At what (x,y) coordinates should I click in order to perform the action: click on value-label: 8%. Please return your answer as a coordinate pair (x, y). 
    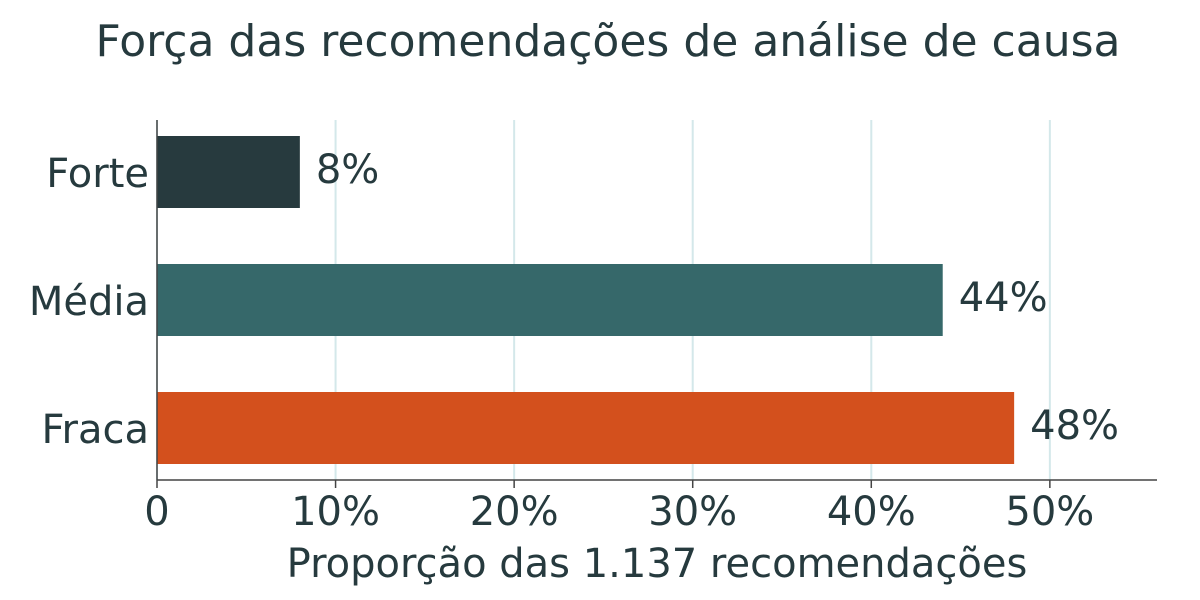
    Looking at the image, I should click on (347, 170).